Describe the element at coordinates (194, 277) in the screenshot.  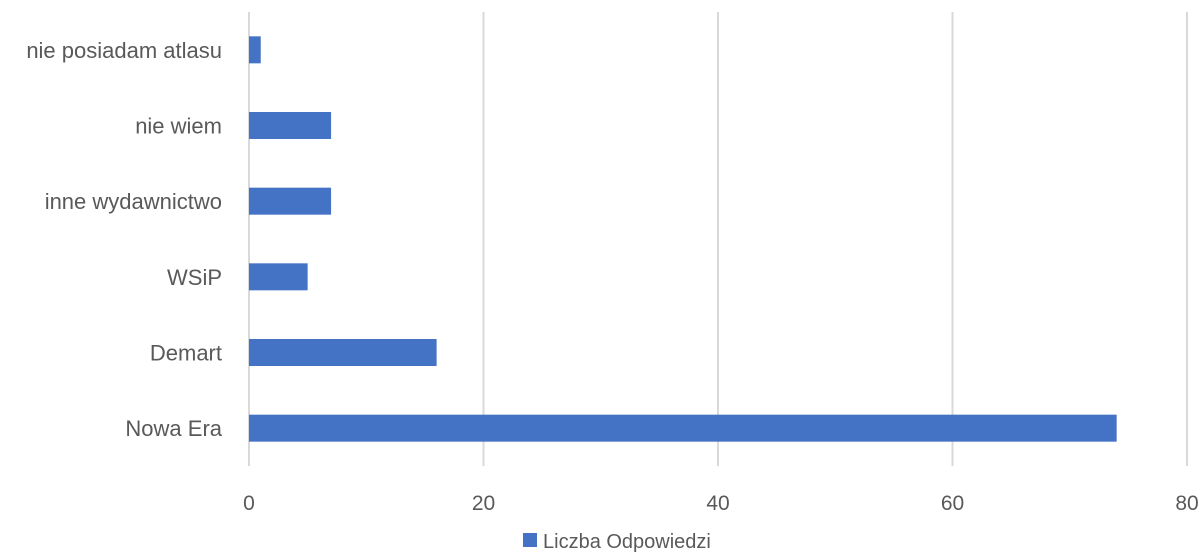
I see `category-label: WSiP` at that location.